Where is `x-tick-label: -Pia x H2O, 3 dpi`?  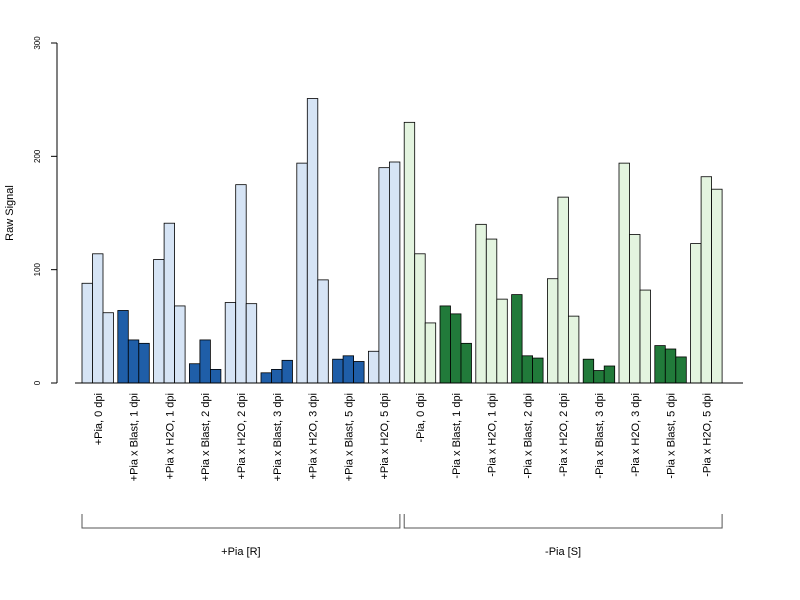
x-tick-label: -Pia x H2O, 3 dpi is located at coordinates (636, 435).